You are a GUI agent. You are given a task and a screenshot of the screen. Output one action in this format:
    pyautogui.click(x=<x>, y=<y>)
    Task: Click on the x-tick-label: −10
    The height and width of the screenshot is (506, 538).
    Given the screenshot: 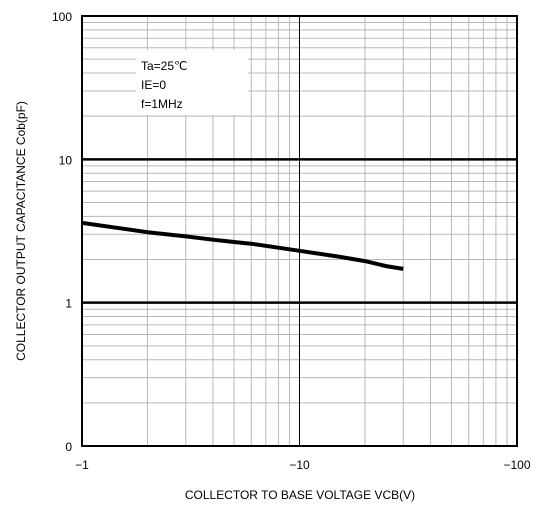 What is the action you would take?
    pyautogui.click(x=299, y=465)
    